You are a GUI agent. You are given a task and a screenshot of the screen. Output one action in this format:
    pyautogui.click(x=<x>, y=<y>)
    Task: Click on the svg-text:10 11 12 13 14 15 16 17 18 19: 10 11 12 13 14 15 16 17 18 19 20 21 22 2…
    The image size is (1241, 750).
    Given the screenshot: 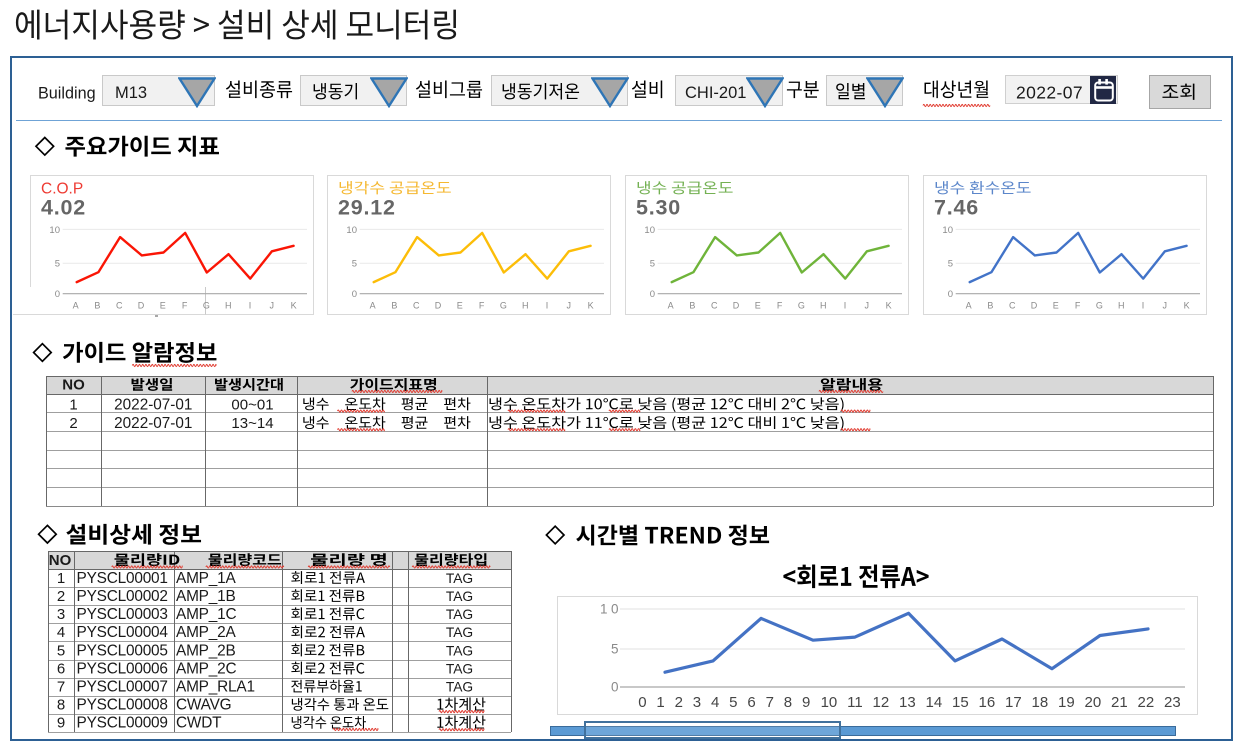 What is the action you would take?
    pyautogui.click(x=1001, y=702)
    